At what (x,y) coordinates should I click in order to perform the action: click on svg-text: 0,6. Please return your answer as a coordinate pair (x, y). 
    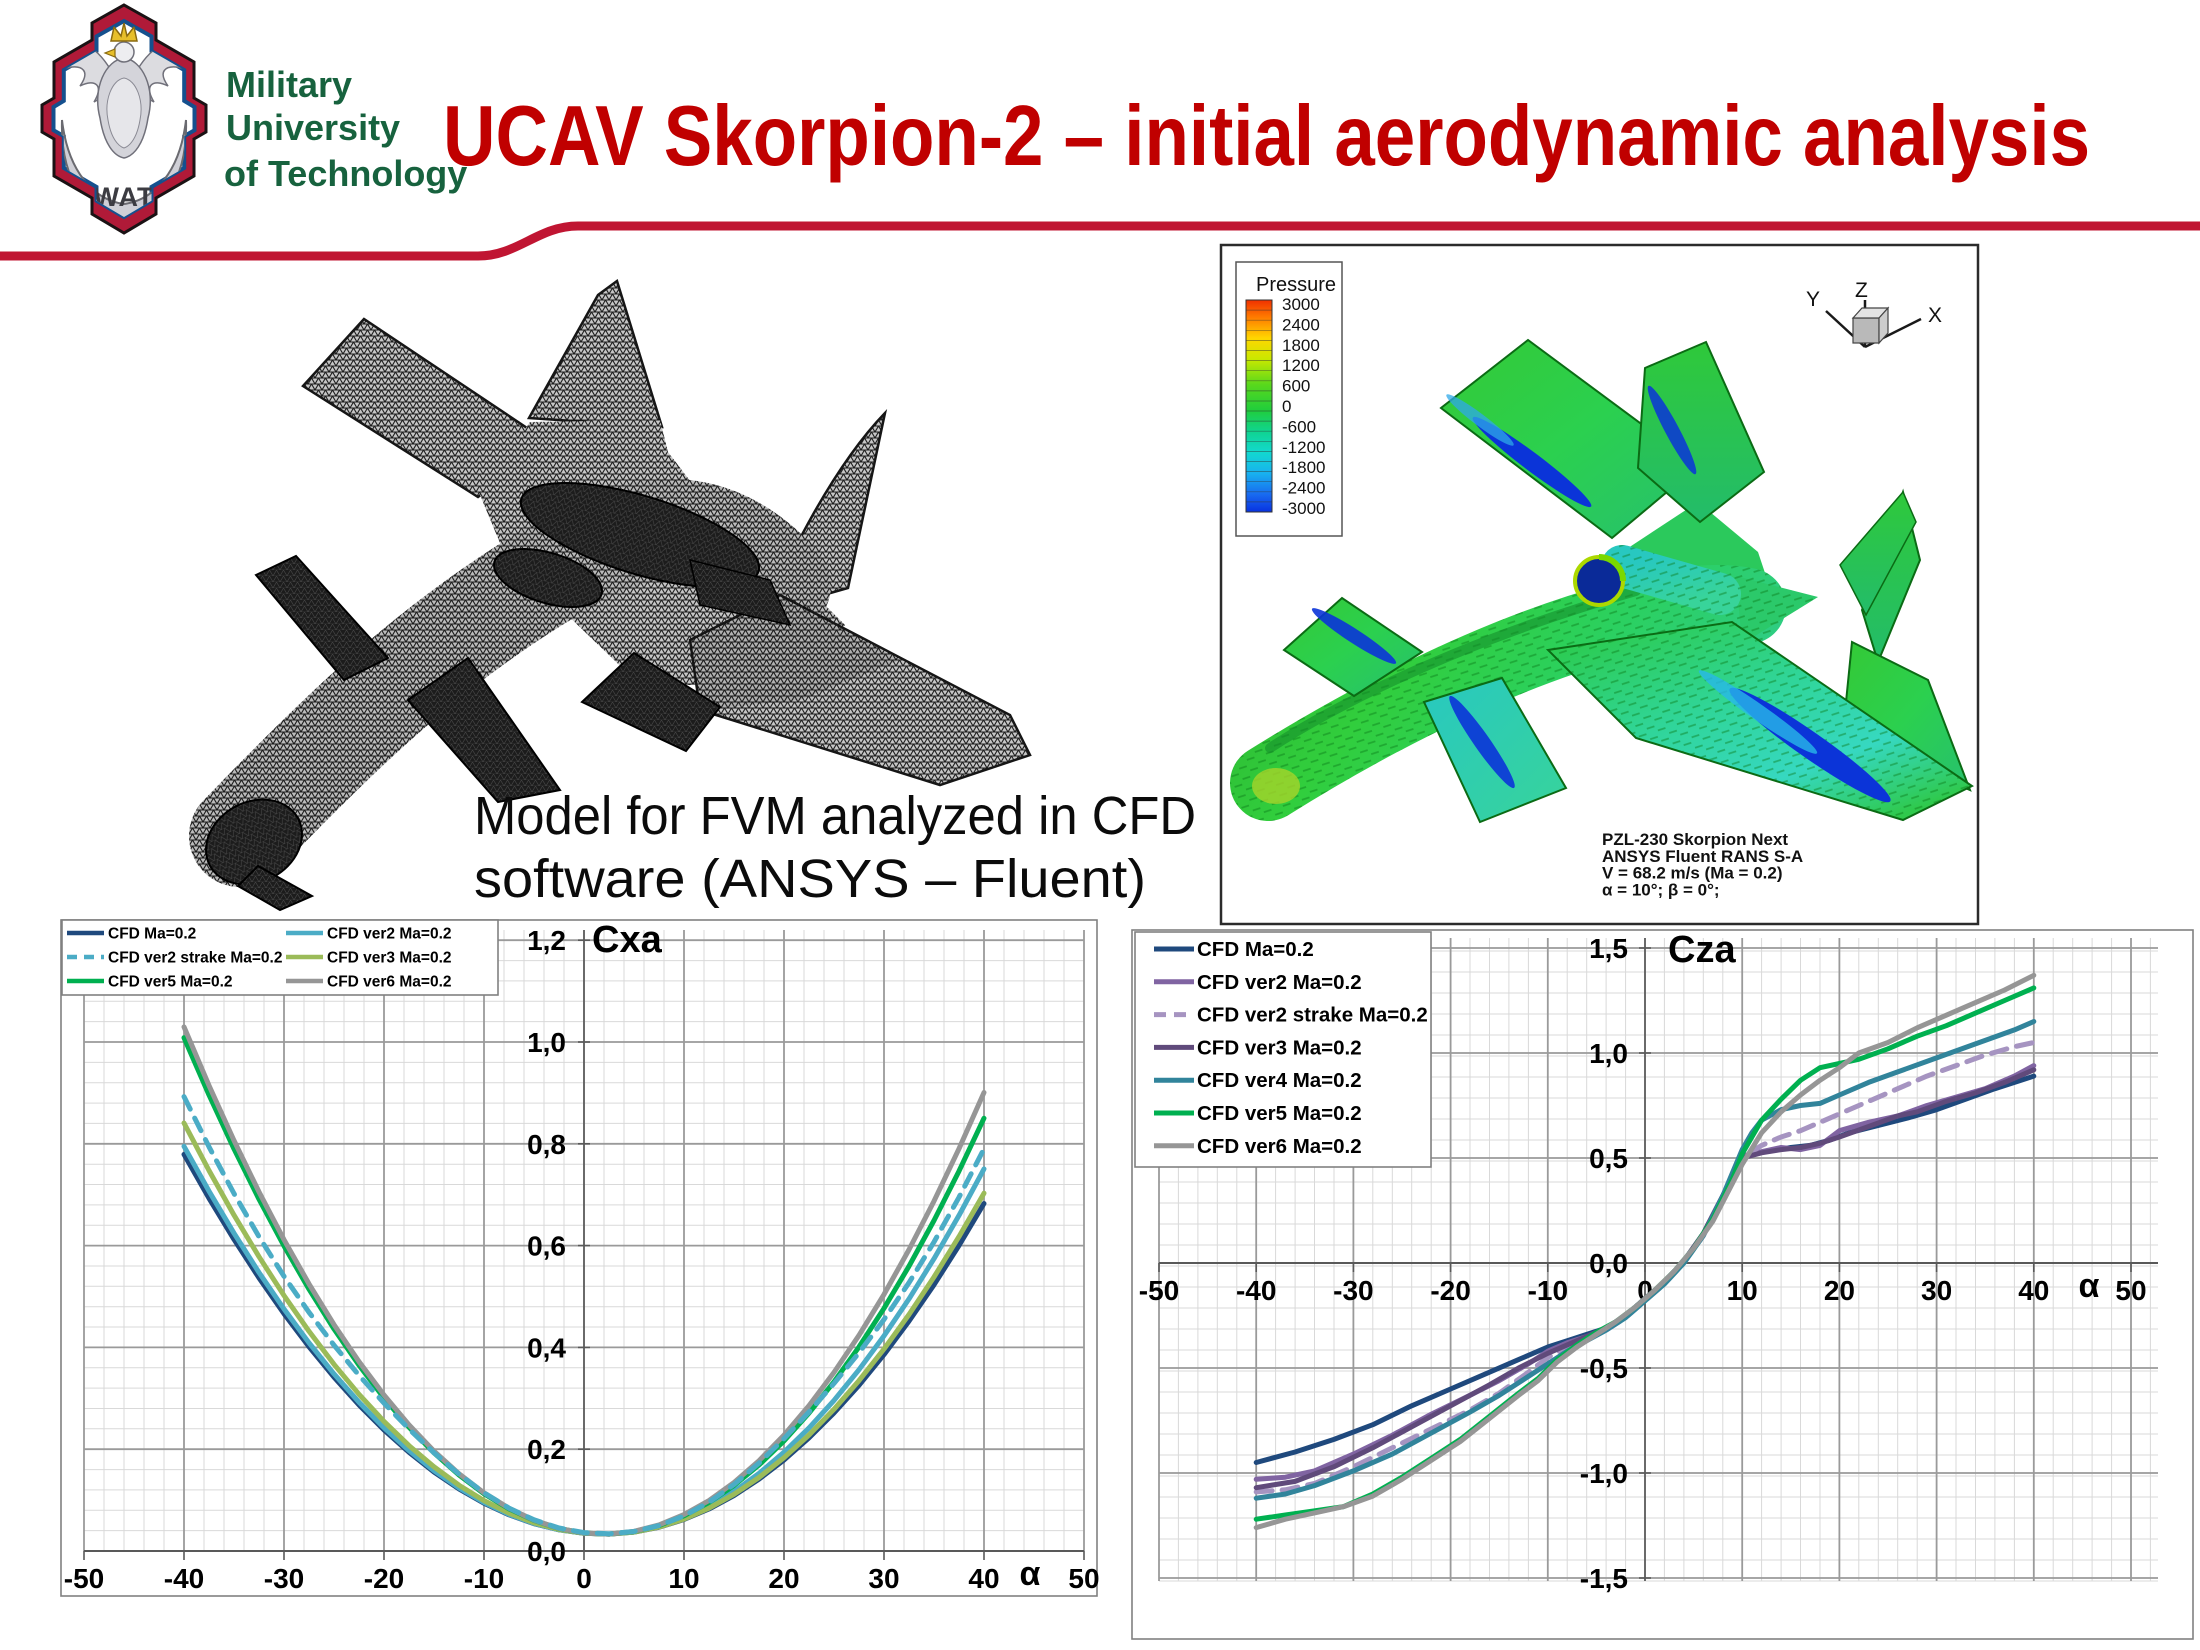
    Looking at the image, I should click on (546, 1246).